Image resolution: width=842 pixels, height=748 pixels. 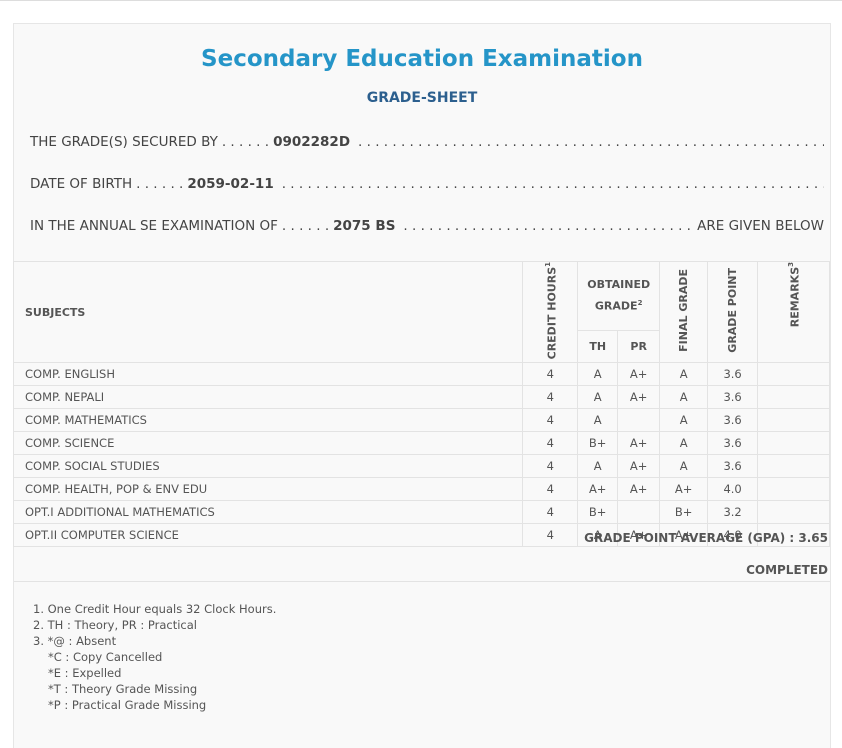 What do you see at coordinates (268, 420) in the screenshot?
I see `subject-cell: COMP. MATHEMATICS` at bounding box center [268, 420].